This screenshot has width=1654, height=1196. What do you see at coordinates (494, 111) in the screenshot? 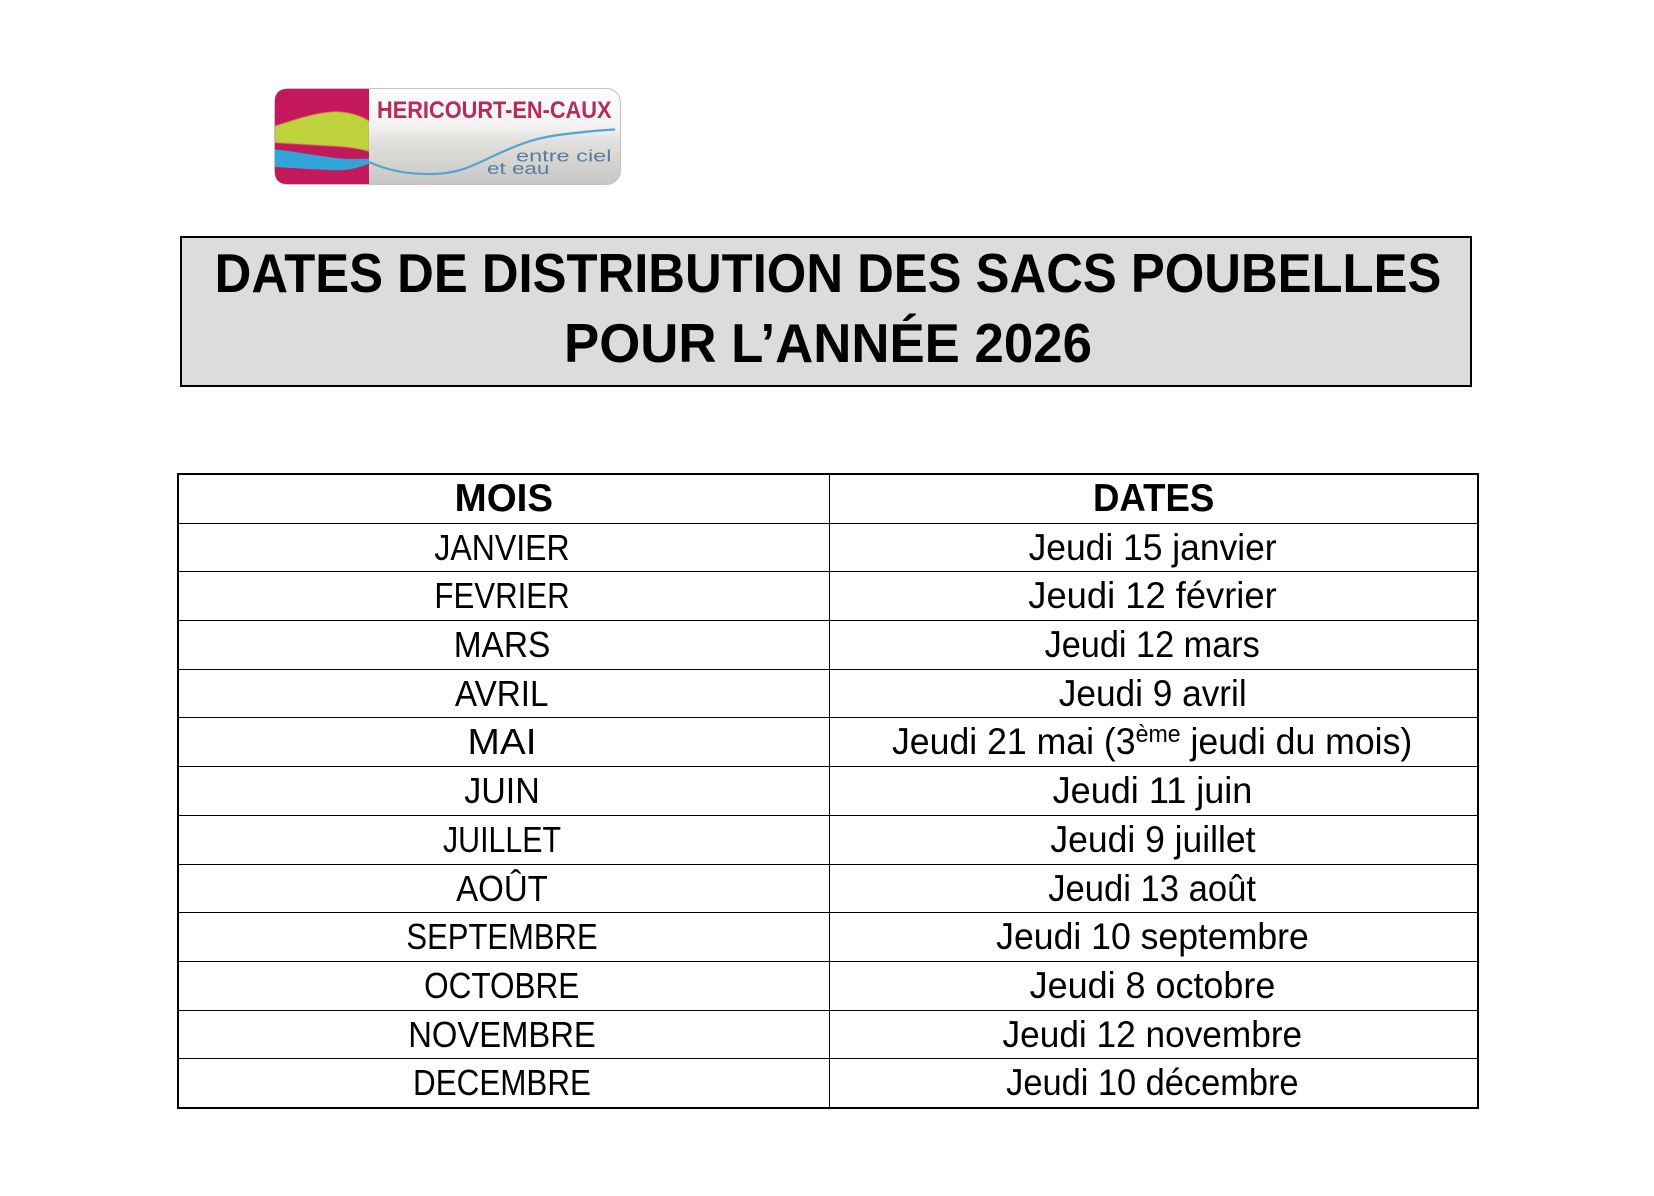
I see `svg-text: HERICOURT-EN-CAUX` at bounding box center [494, 111].